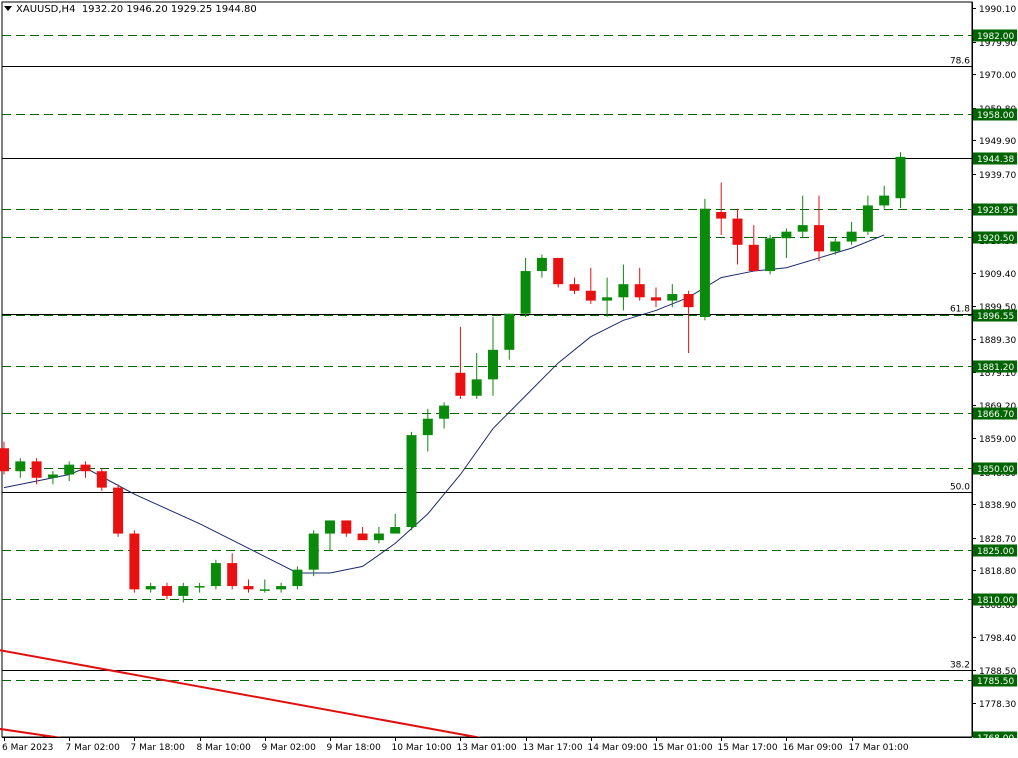  What do you see at coordinates (8, 8) in the screenshot?
I see `dropdown-triangle-icon` at bounding box center [8, 8].